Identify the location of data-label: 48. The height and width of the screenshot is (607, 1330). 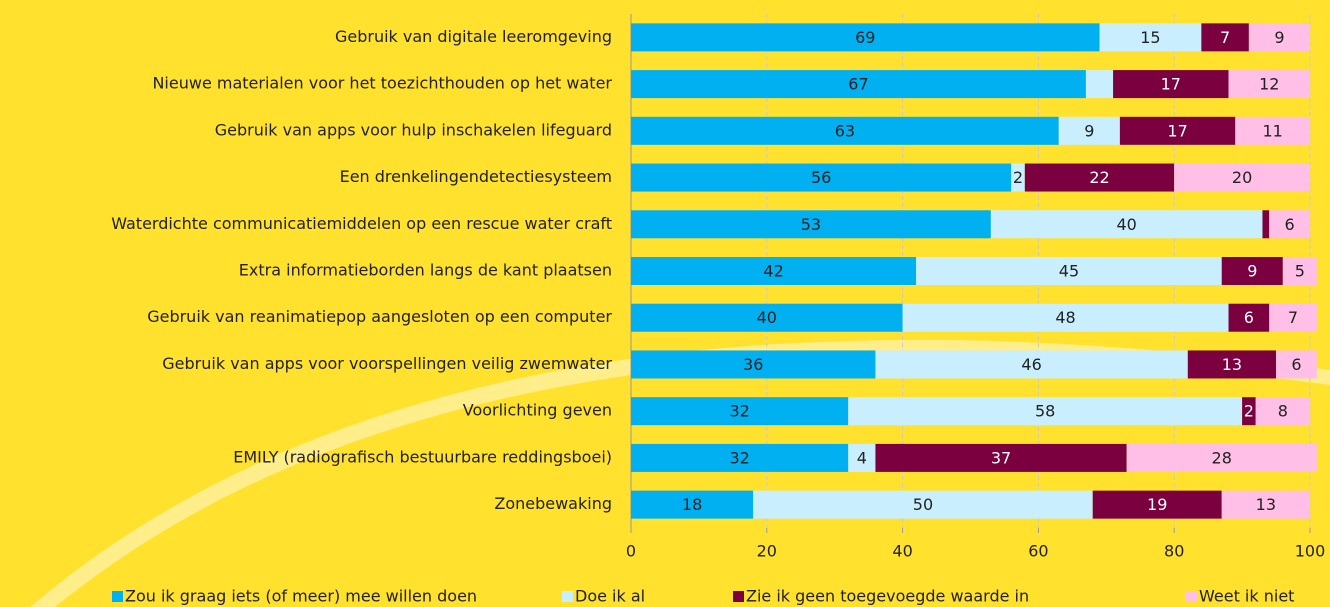
(1065, 317).